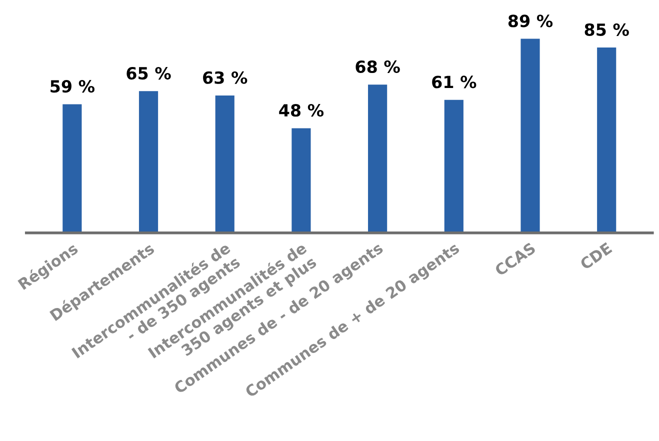 The height and width of the screenshot is (441, 659). What do you see at coordinates (454, 82) in the screenshot?
I see `data-label: 61 %` at bounding box center [454, 82].